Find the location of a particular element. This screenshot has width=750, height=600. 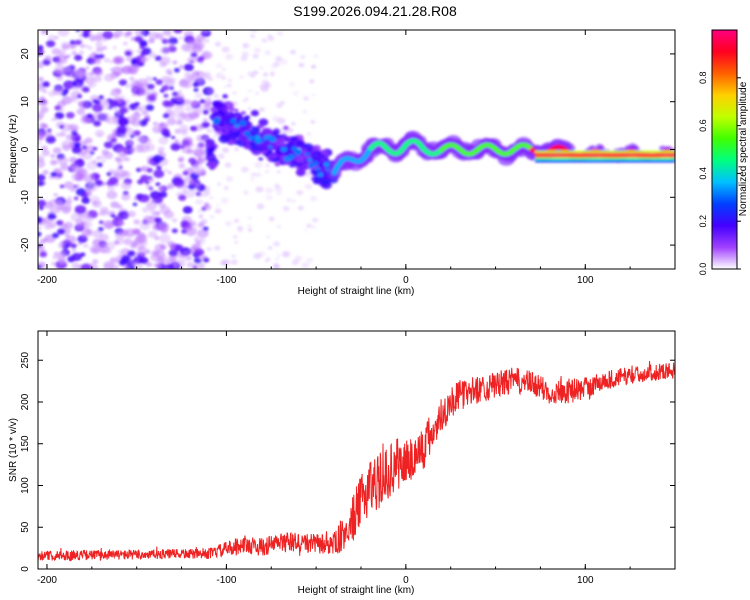

colorbar-tick-label: 0.6 is located at coordinates (703, 125).